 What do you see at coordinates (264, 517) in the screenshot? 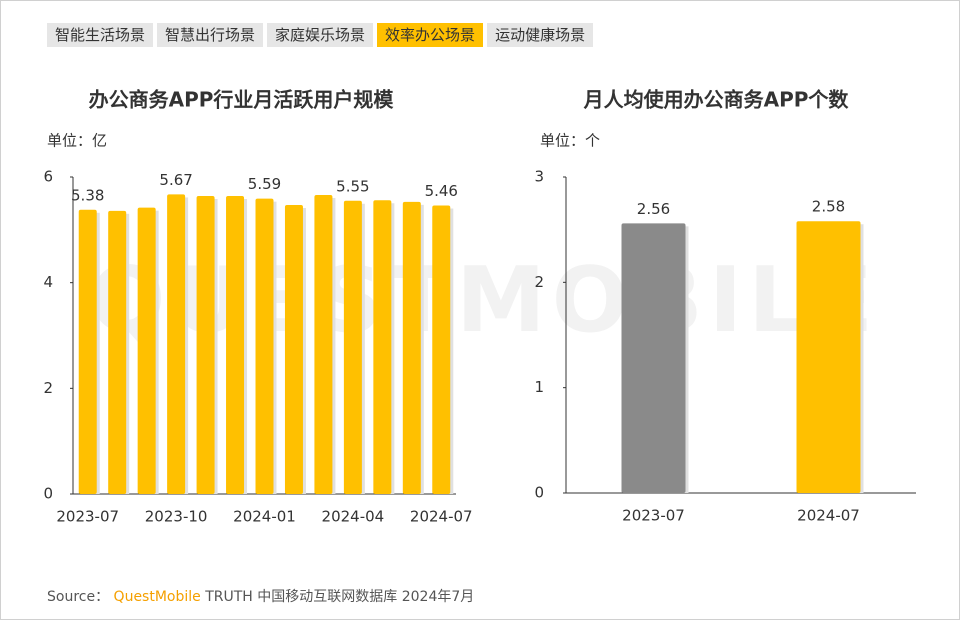
I see `x-tick-label: 2024-01` at bounding box center [264, 517].